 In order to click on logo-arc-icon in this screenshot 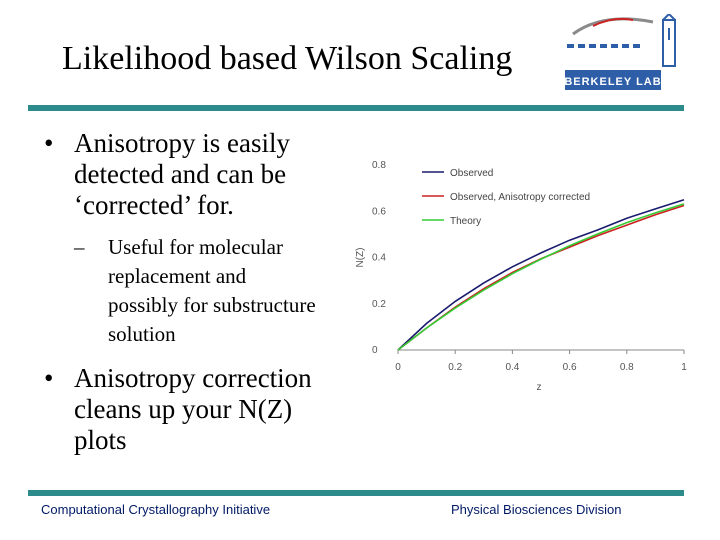, I will do `click(613, 26)`.